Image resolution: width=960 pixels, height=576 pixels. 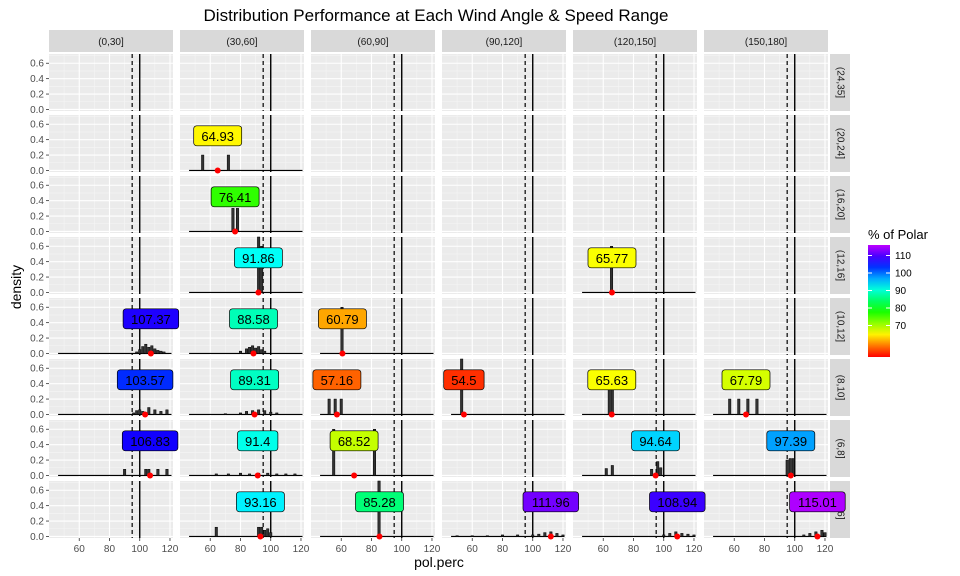 I want to click on panel-data: 65.63, so click(x=639, y=393).